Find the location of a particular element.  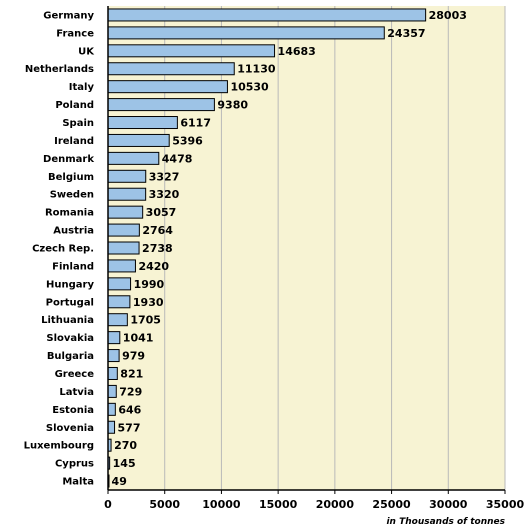

x-tick-label: 30000 is located at coordinates (448, 504).